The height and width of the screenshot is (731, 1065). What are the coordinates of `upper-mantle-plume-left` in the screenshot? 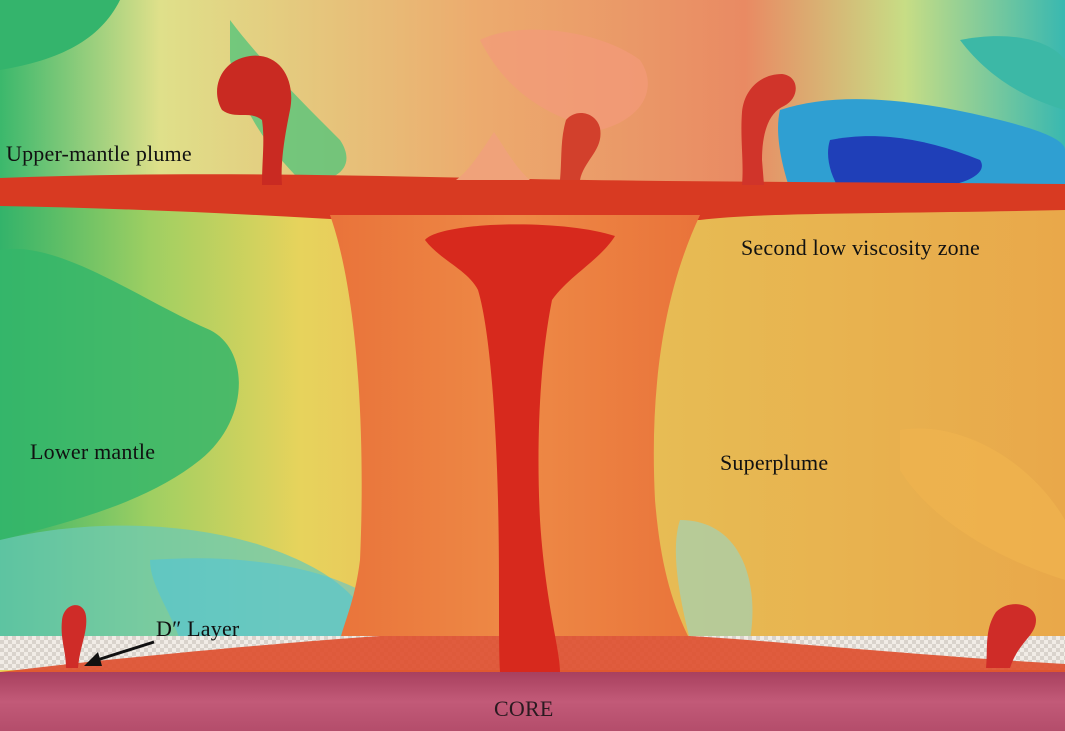 It's located at (254, 120).